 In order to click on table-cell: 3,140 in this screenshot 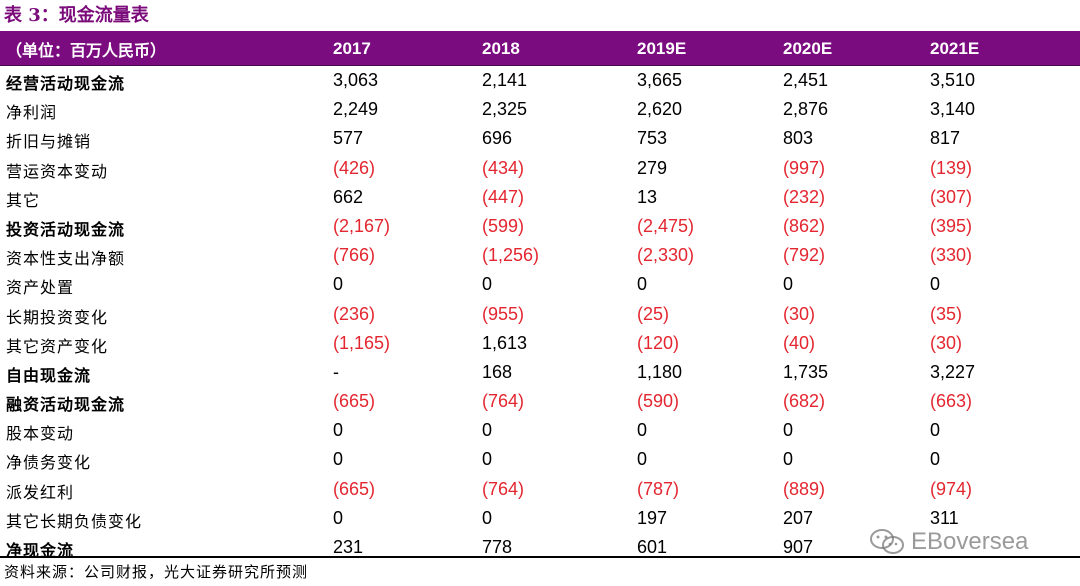, I will do `click(953, 109)`.